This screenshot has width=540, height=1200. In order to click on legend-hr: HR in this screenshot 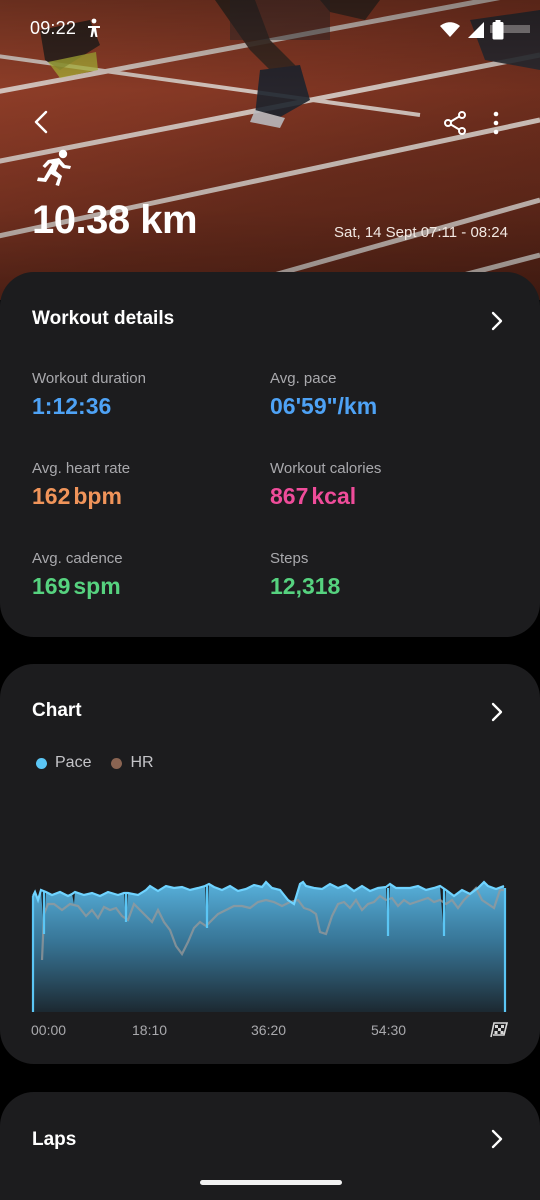, I will do `click(132, 763)`.